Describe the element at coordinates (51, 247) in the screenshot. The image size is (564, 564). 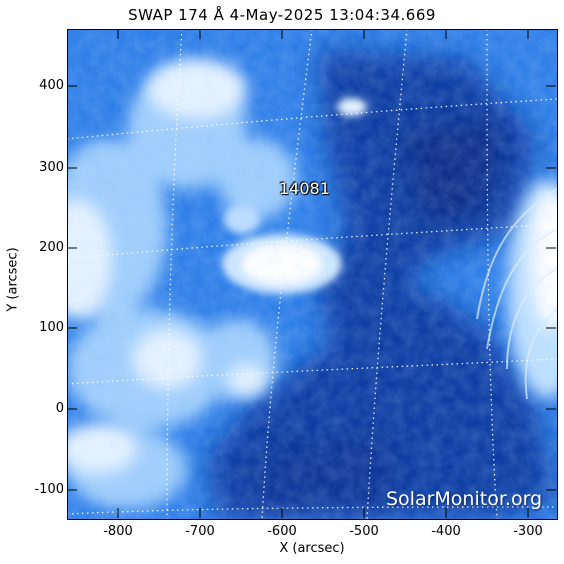
I see `y-tick-label: 200` at that location.